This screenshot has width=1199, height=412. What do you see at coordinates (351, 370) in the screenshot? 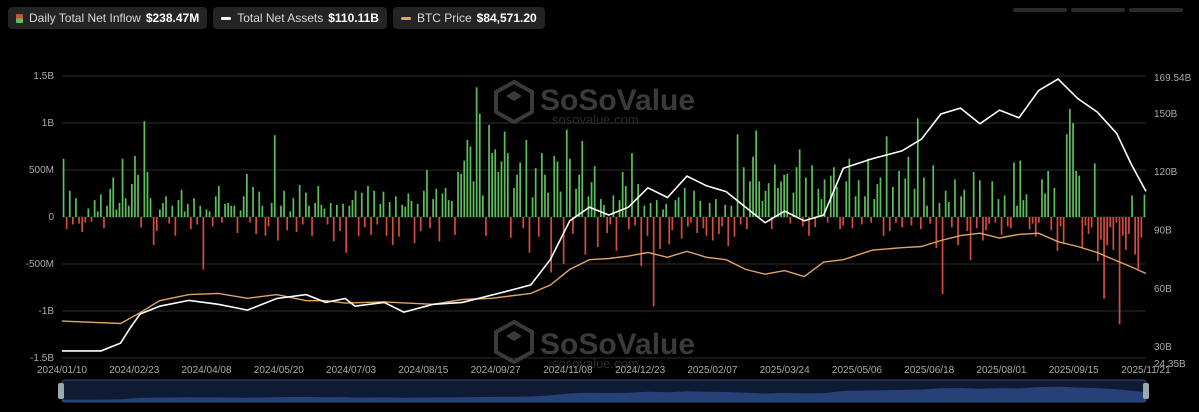
I see `x-tick-label: 2024/07/03` at bounding box center [351, 370].